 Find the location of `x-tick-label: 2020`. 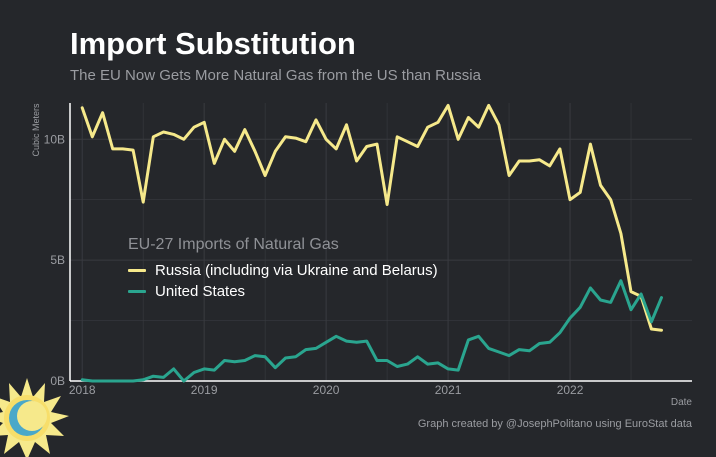

x-tick-label: 2020 is located at coordinates (326, 390).